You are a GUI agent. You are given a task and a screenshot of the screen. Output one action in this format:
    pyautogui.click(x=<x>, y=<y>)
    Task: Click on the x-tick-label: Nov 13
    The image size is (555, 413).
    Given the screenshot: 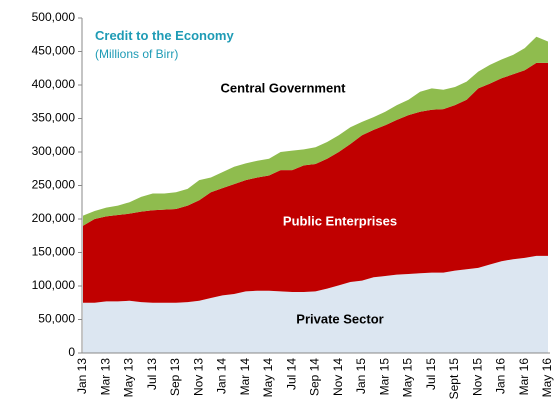 What is the action you would take?
    pyautogui.click(x=198, y=377)
    